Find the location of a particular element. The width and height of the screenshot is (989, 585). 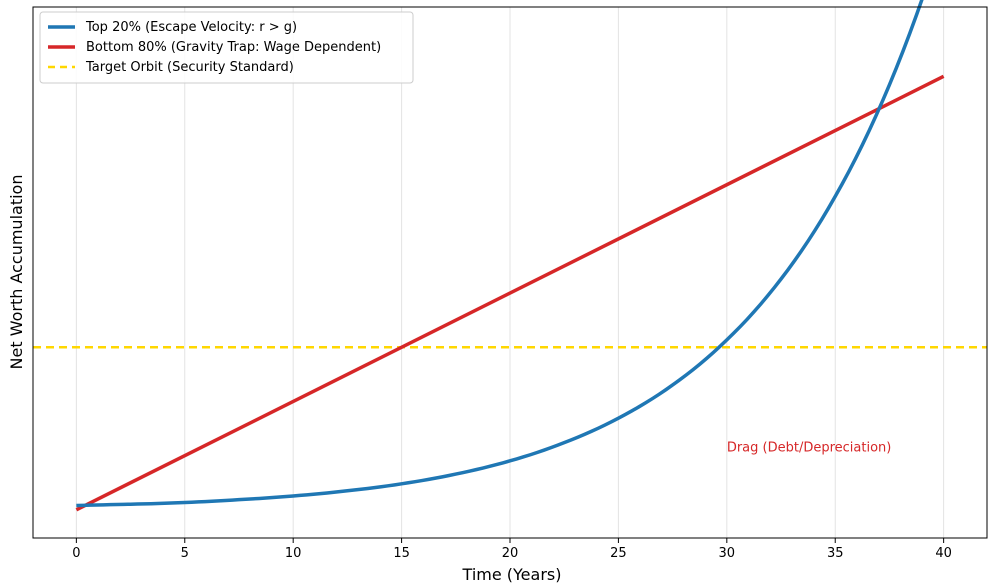

legend-label-top20: Top 20% (Escape Velocity: r > g) is located at coordinates (191, 27).